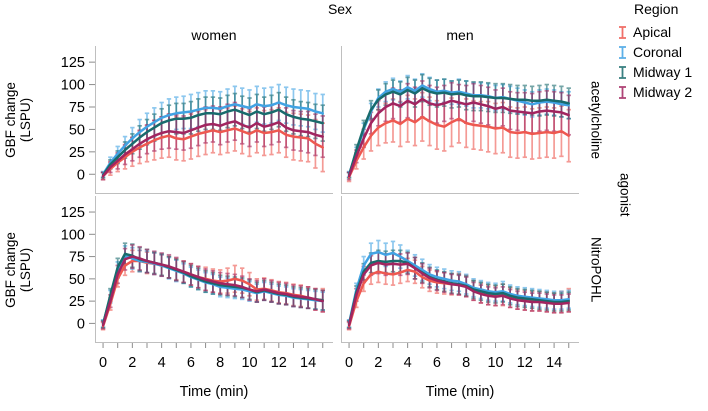  I want to click on legend-item-label: Coronal, so click(658, 52).